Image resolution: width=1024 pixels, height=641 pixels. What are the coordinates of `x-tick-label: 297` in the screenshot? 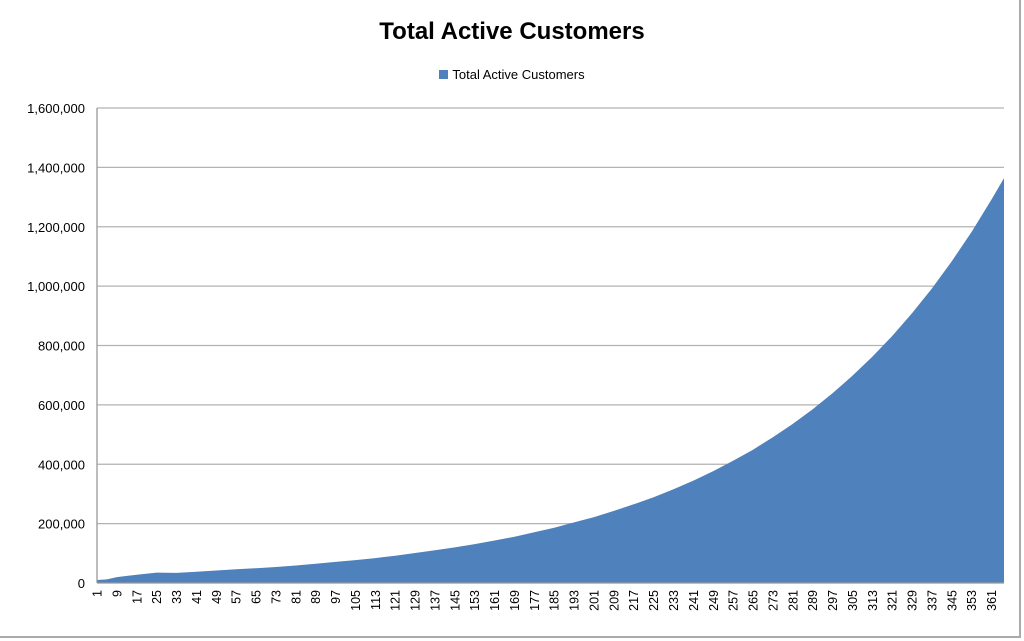 It's located at (833, 600).